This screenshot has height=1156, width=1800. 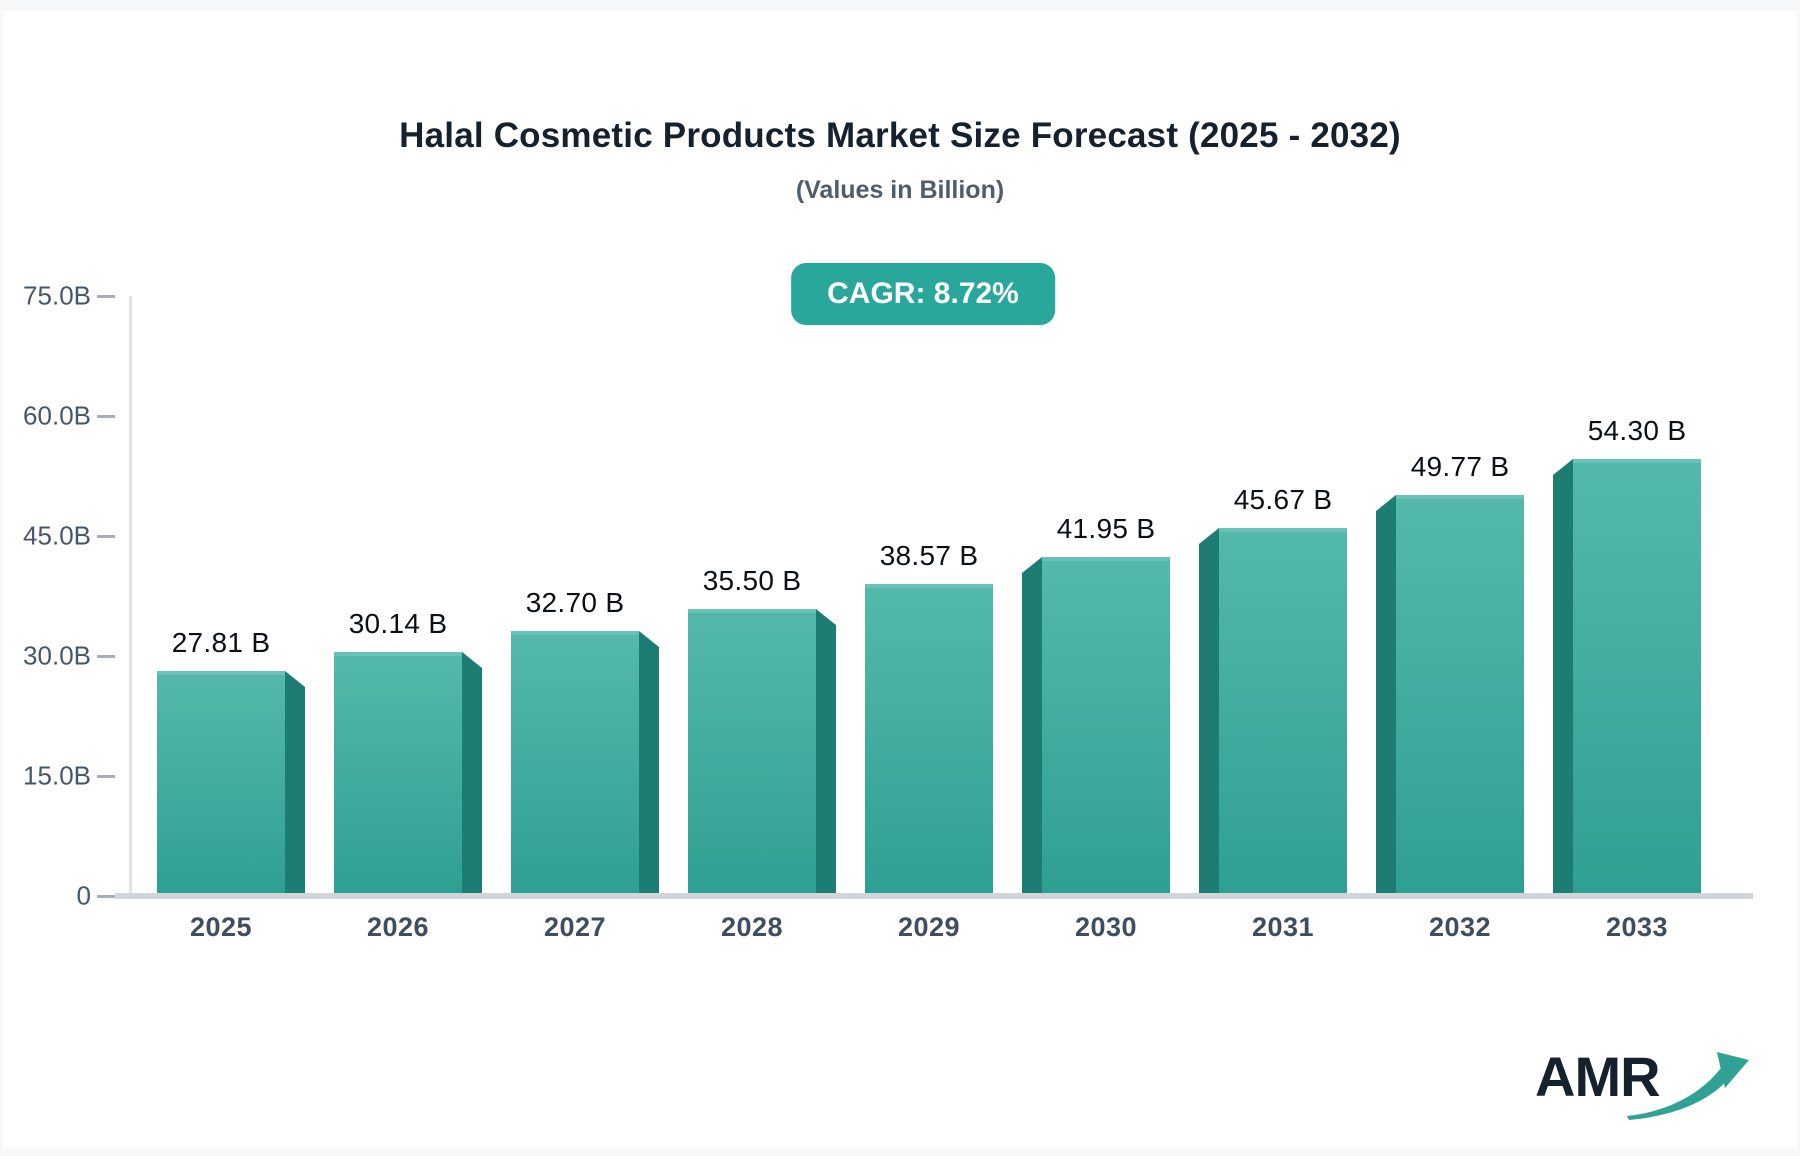 What do you see at coordinates (649, 762) in the screenshot?
I see `bar-side-2027` at bounding box center [649, 762].